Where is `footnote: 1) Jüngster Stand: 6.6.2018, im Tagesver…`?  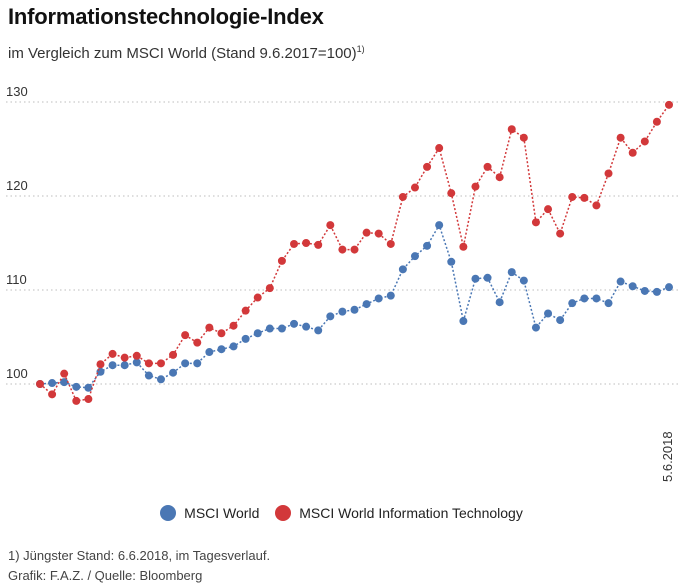
footnote: 1) Jüngster Stand: 6.6.2018, im Tagesver… is located at coordinates (139, 555).